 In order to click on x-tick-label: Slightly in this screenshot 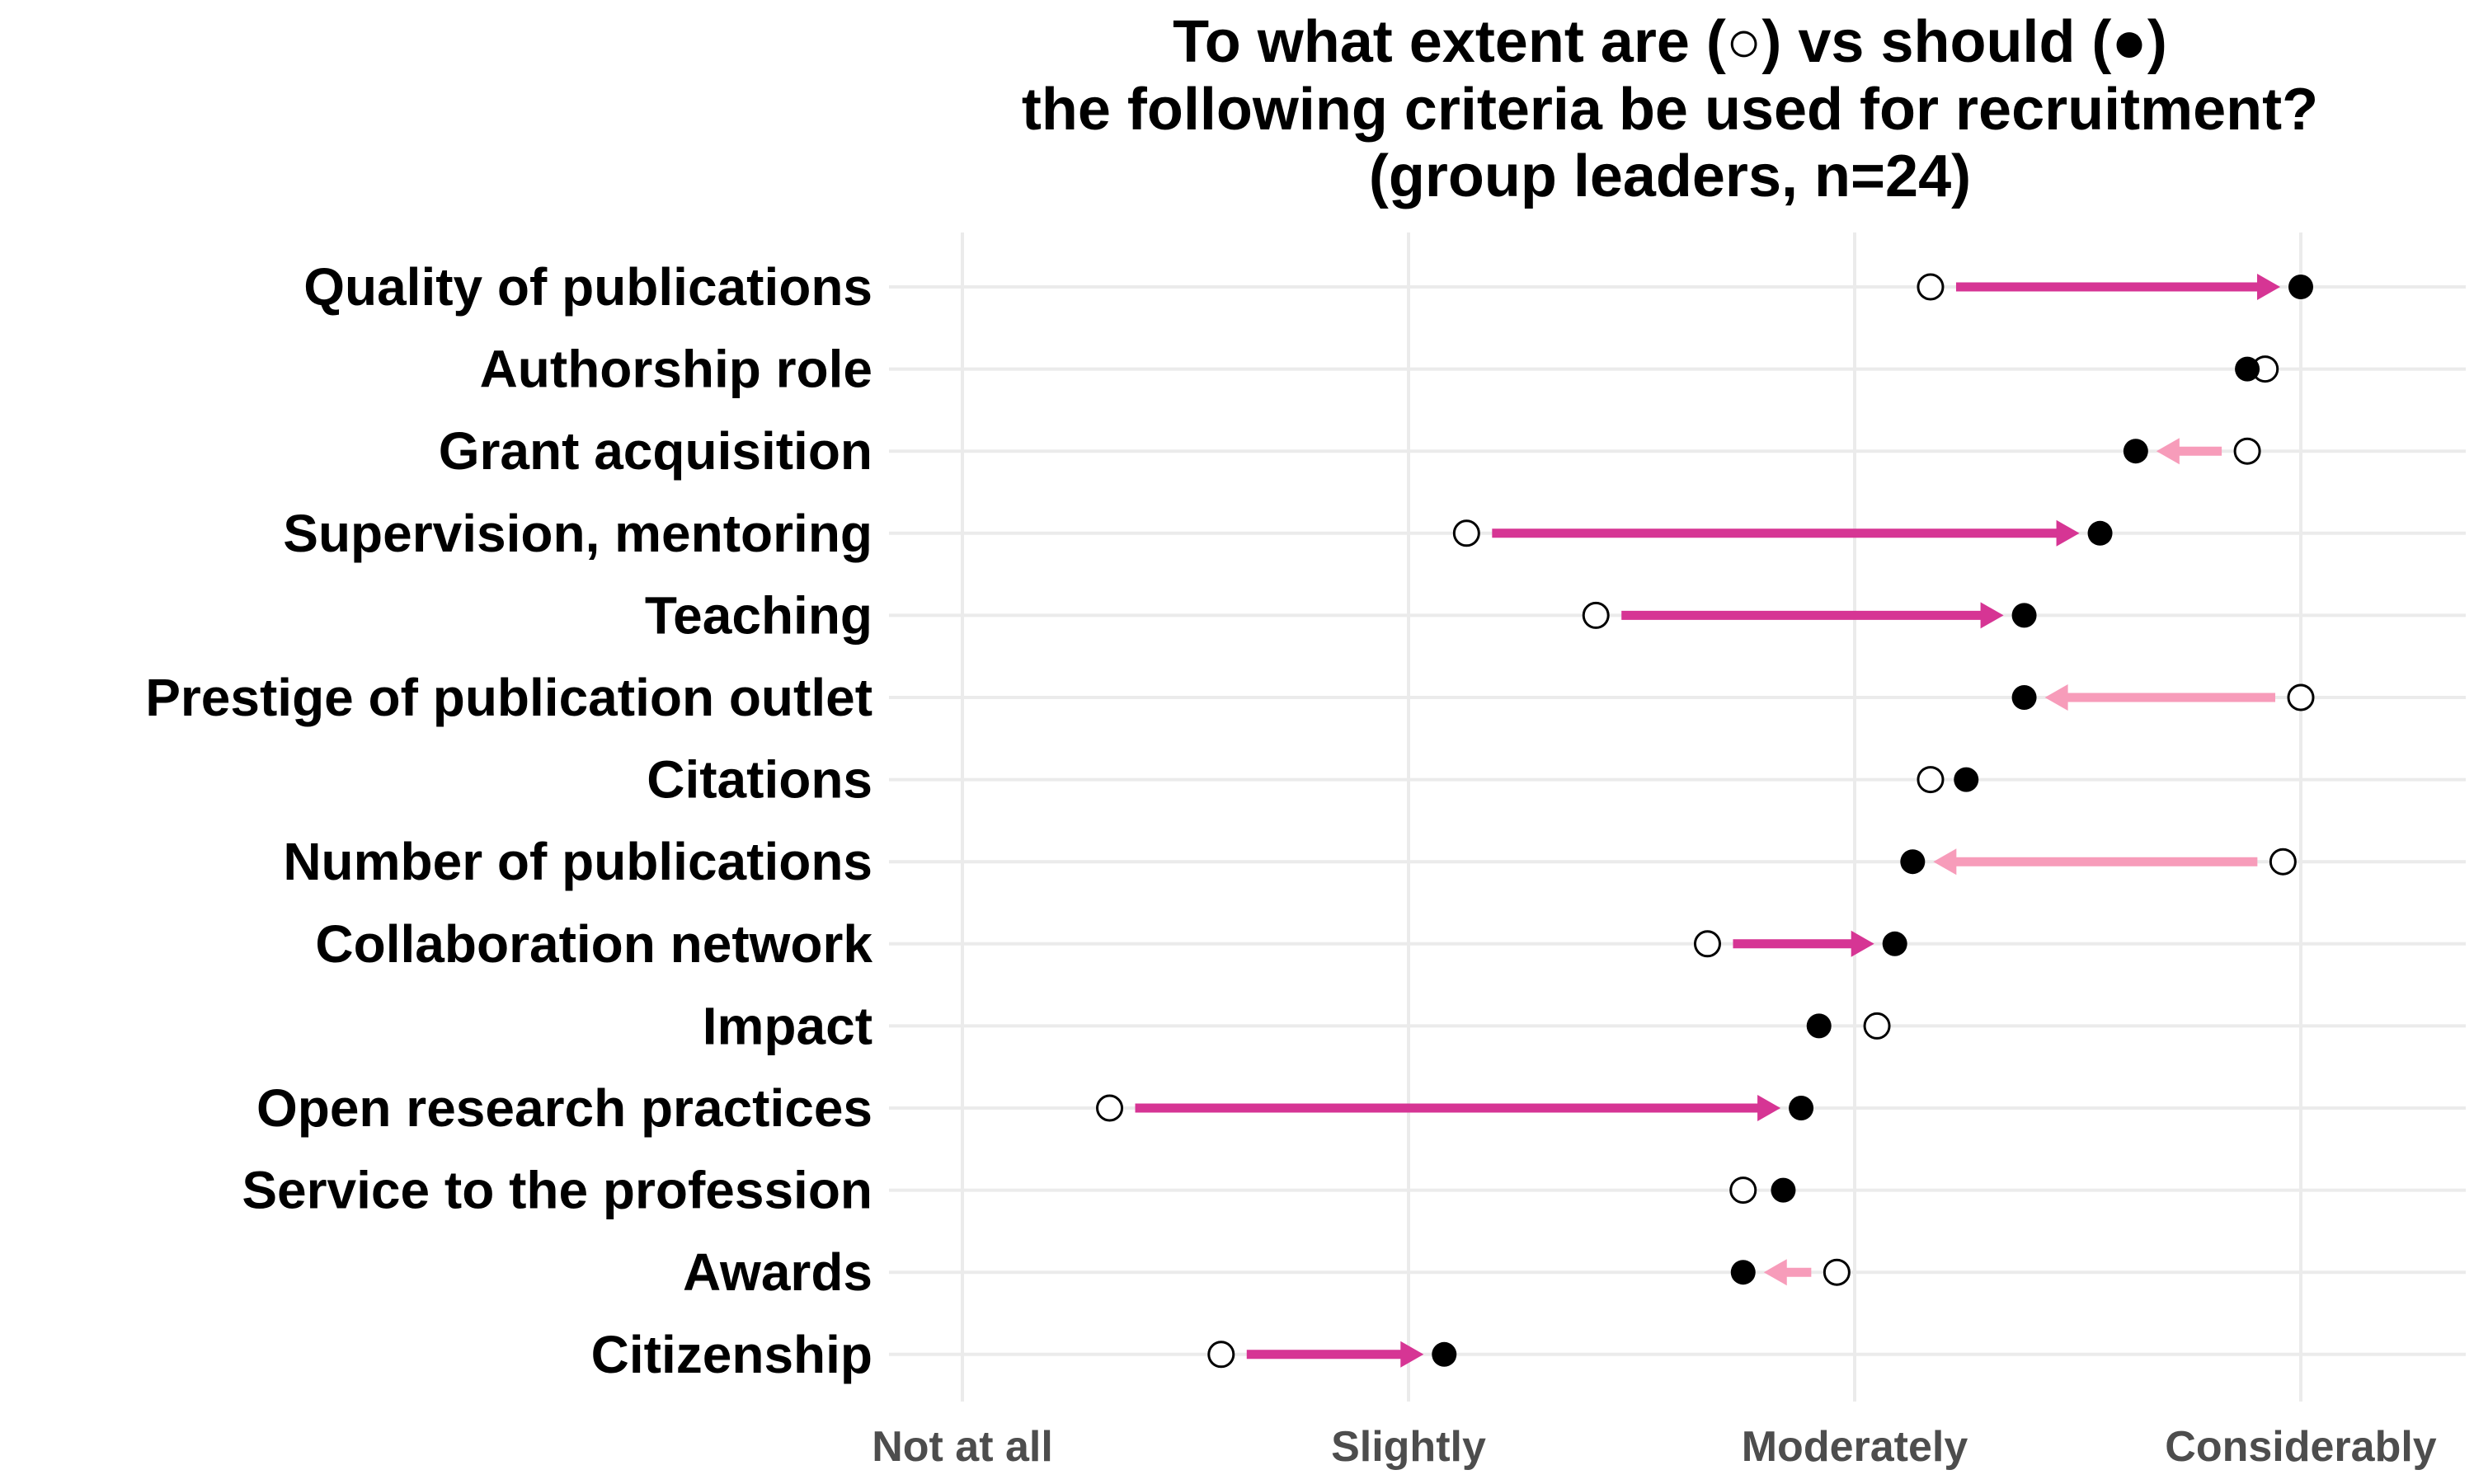, I will do `click(1408, 1447)`.